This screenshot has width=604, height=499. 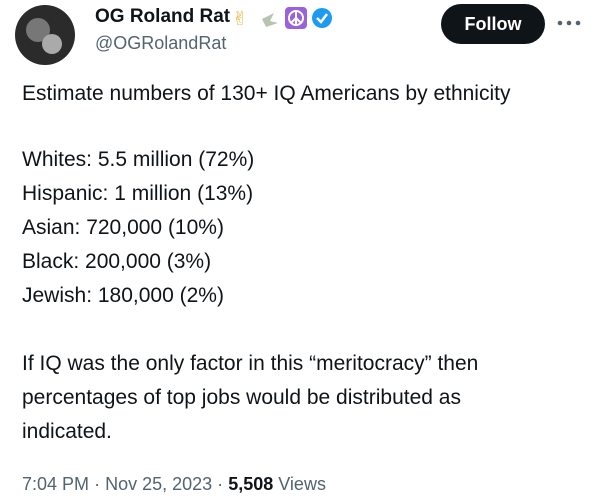 I want to click on tweet-line: Hispanic: 1 million (13%), so click(x=138, y=193).